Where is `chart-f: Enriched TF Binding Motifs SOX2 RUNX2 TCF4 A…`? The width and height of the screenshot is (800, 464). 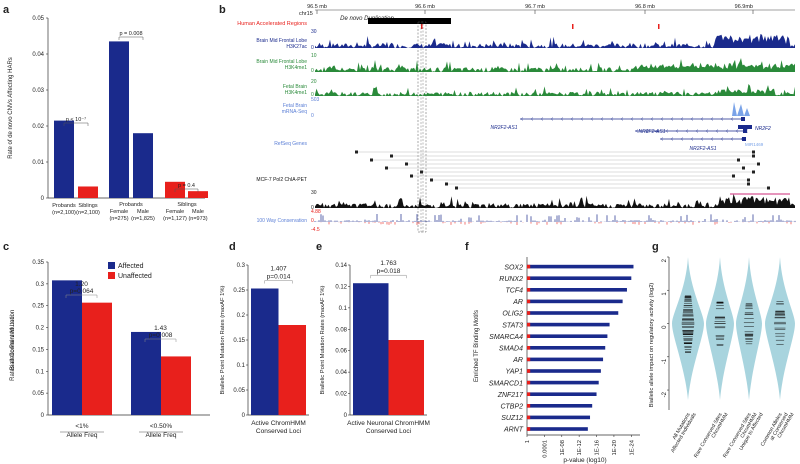
chart-f: Enriched TF Binding Motifs SOX2 RUNX2 TCF4 A… is located at coordinates (557, 360).